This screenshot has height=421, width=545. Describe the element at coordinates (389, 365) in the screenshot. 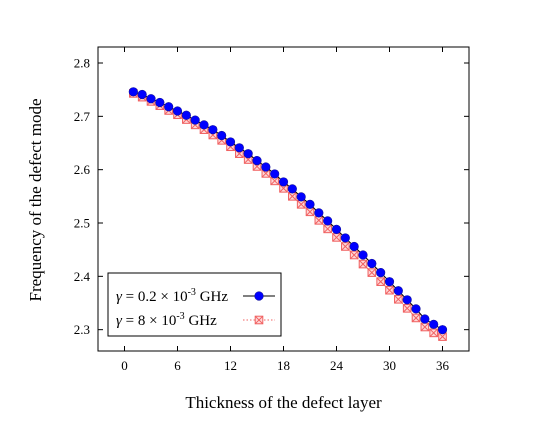

I see `x-tick-label: 30` at that location.